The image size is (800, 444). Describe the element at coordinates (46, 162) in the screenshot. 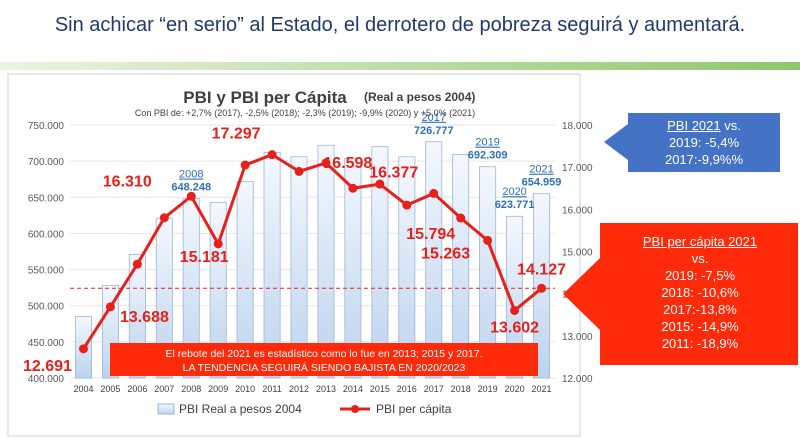

I see `left-tick-label: 700.000` at that location.